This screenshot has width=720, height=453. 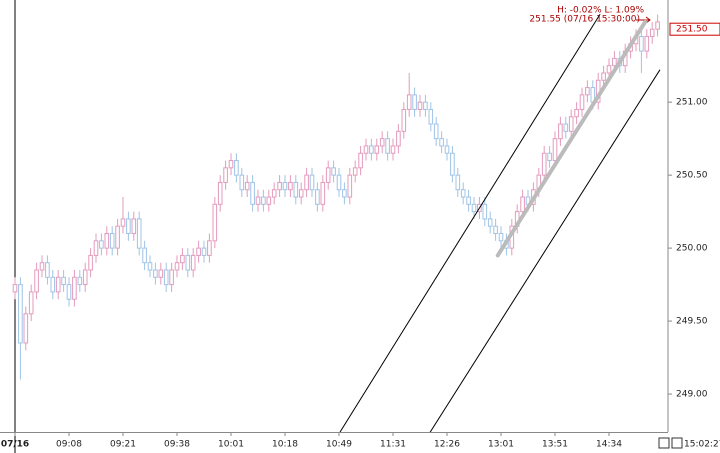 What do you see at coordinates (15, 445) in the screenshot?
I see `x-tick-label: 07/16` at bounding box center [15, 445].